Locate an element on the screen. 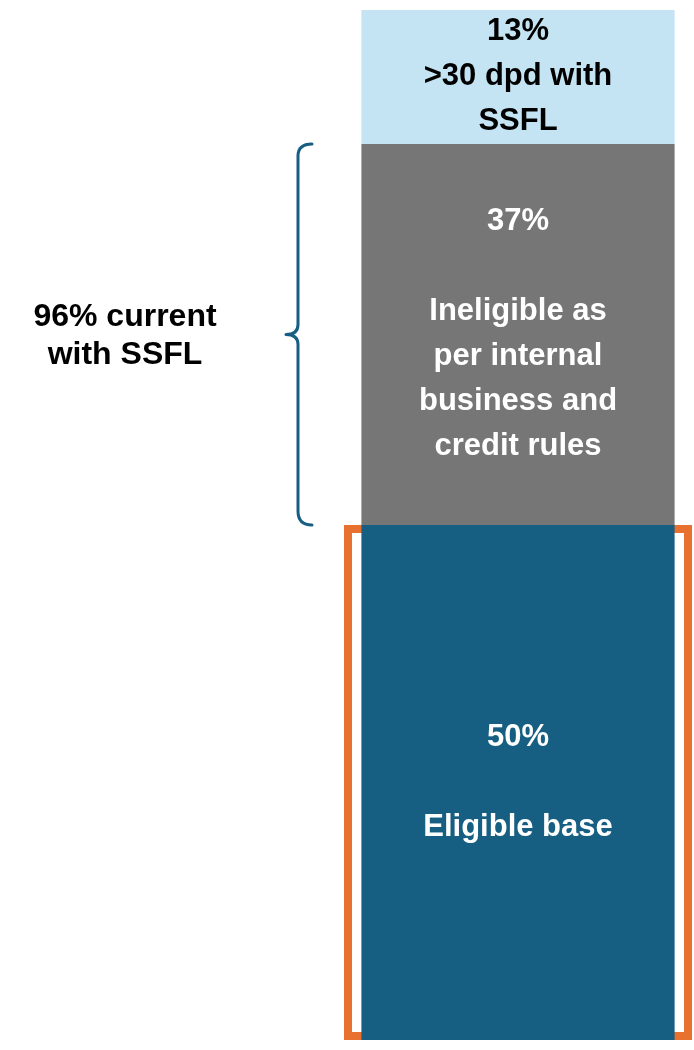  series-label: Ineligible as per internal business and credit rules is located at coordinates (518, 377).